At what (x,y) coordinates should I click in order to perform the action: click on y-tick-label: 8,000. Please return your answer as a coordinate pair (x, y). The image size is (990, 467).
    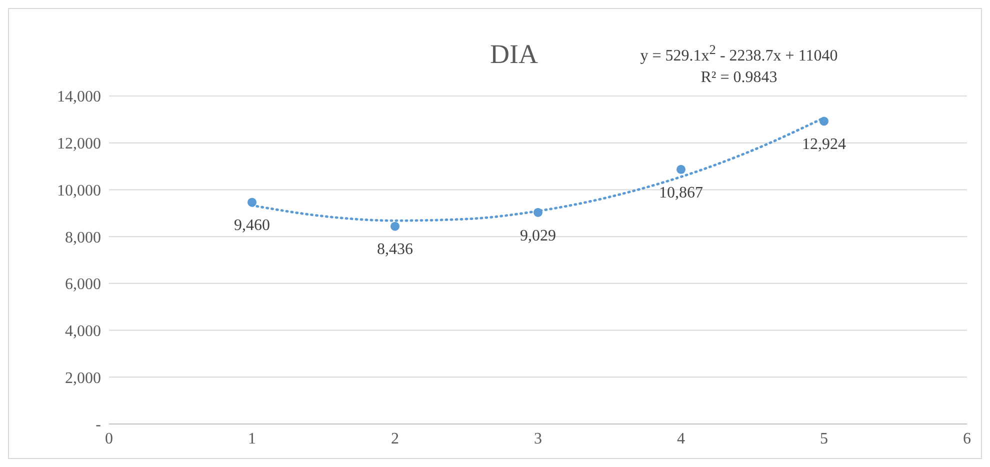
    Looking at the image, I should click on (83, 237).